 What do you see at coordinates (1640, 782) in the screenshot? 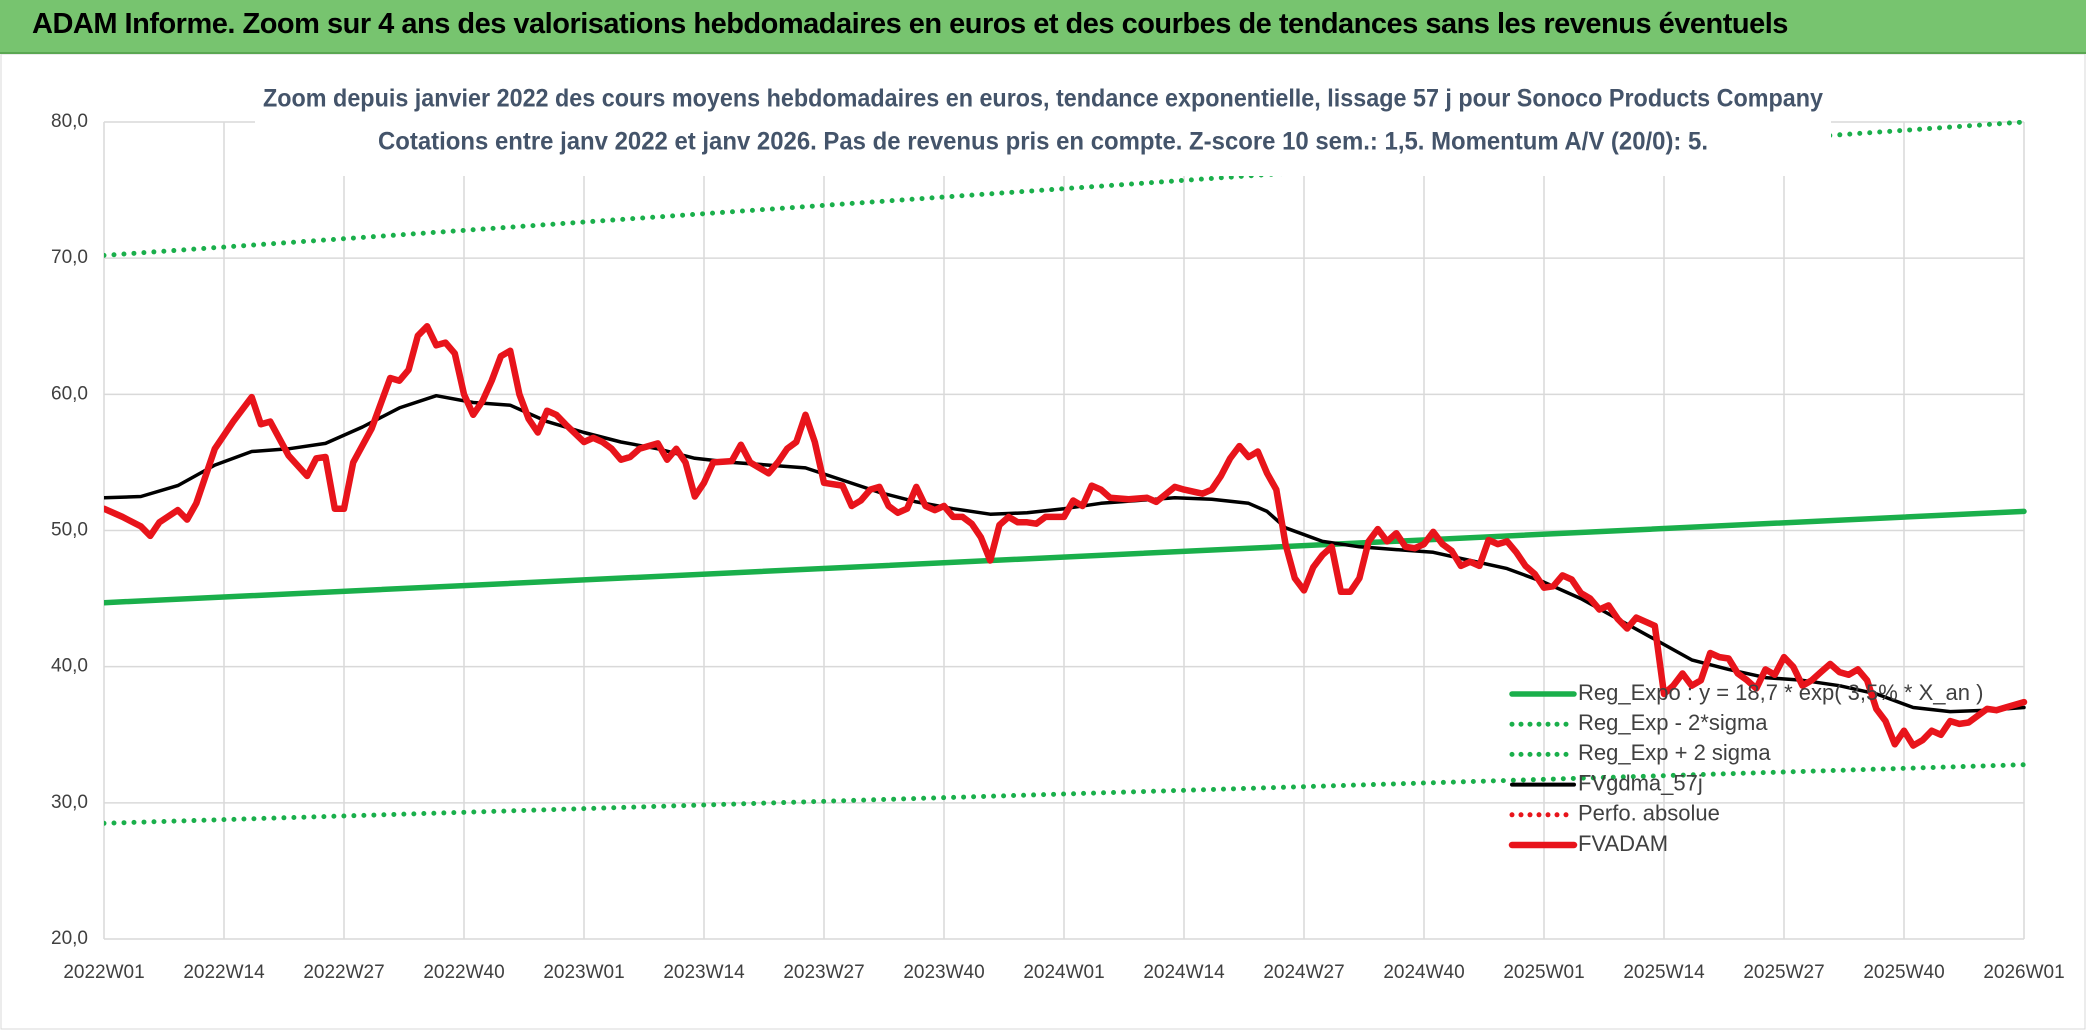
I see `legend-label: FVgdma_57j` at bounding box center [1640, 782].